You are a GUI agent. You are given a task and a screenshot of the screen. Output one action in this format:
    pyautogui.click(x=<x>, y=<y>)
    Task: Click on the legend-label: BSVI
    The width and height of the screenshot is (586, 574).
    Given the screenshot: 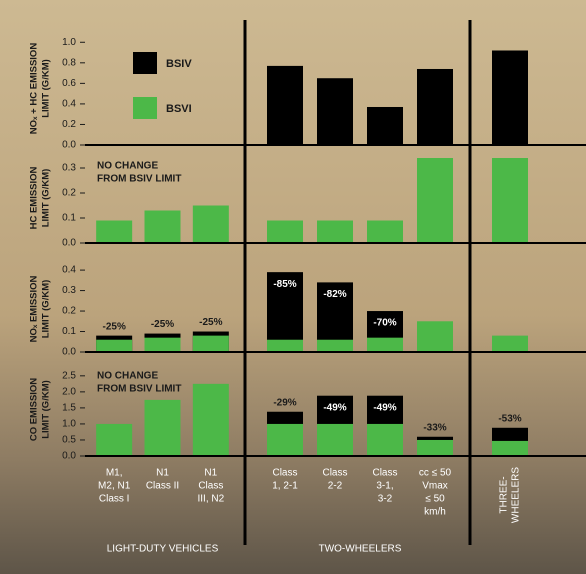 What is the action you would take?
    pyautogui.click(x=179, y=109)
    